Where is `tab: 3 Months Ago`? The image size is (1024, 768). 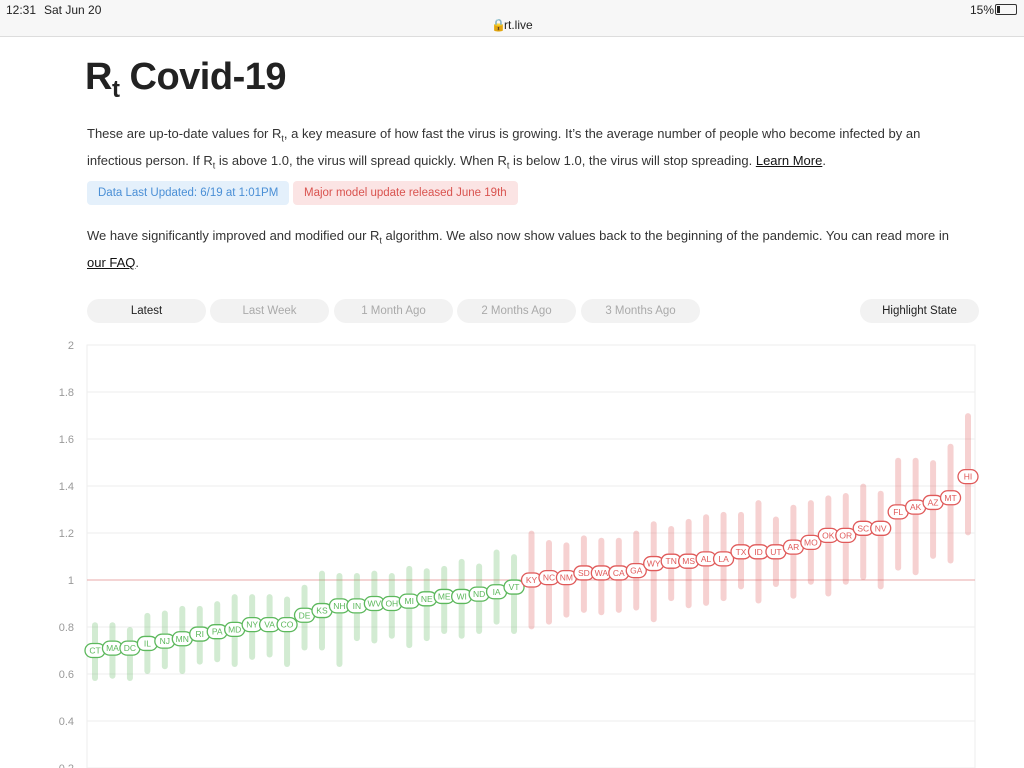
tab: 3 Months Ago is located at coordinates (640, 311).